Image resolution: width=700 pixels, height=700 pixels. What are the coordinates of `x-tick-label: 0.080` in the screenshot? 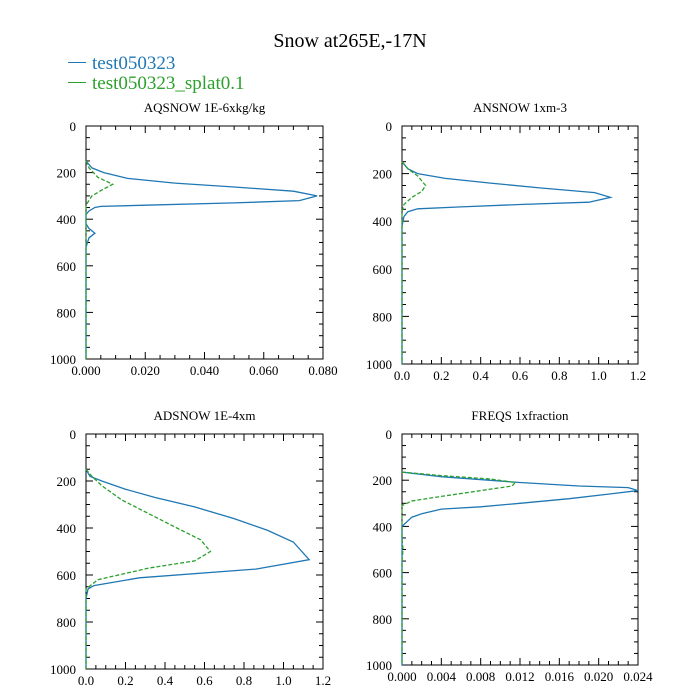 It's located at (322, 370).